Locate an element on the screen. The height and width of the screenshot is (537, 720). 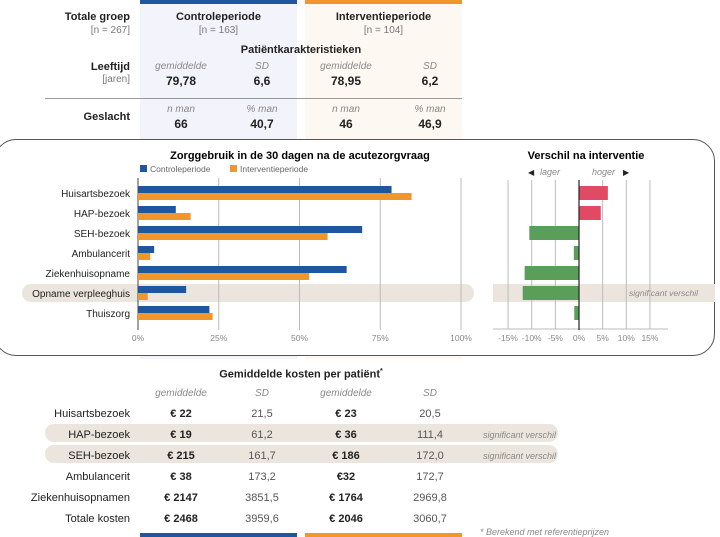
divider is located at coordinates (253, 98).